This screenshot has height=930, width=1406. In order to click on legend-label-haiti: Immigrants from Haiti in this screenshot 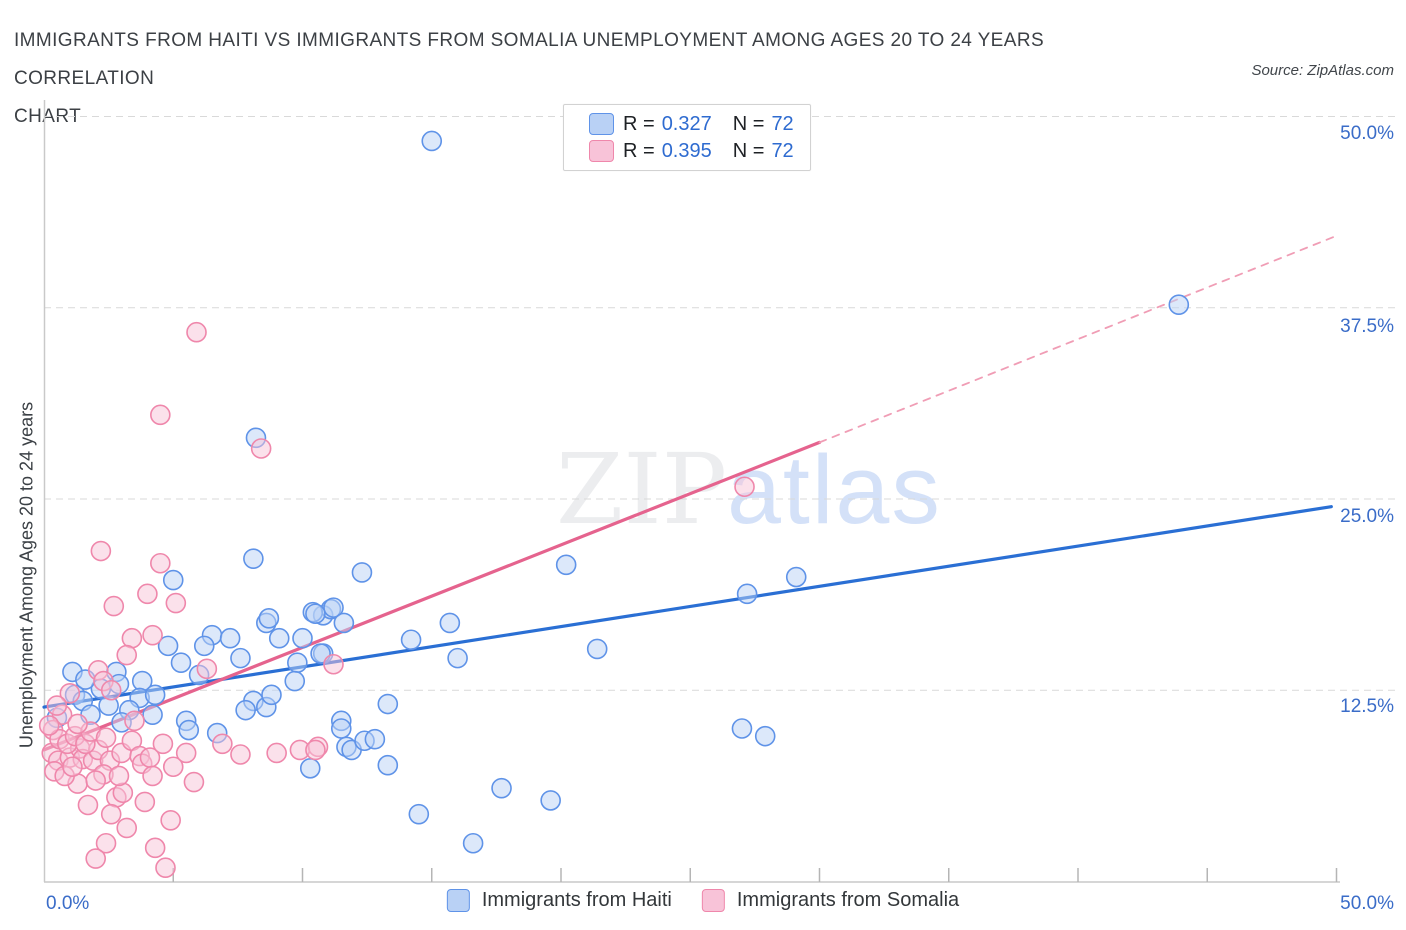, I will do `click(576, 900)`.